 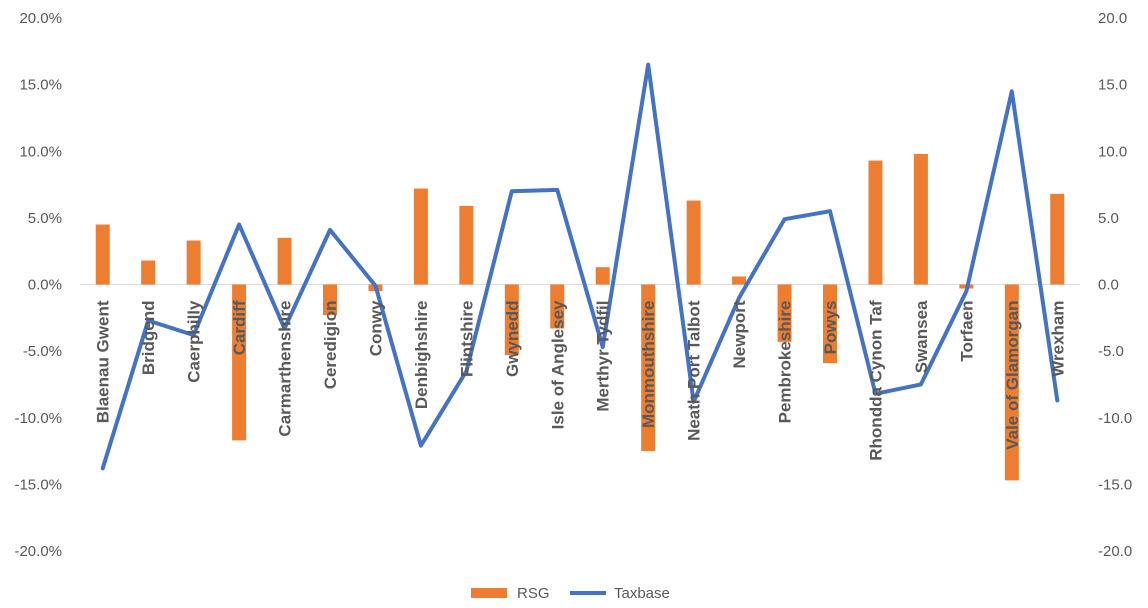 What do you see at coordinates (285, 369) in the screenshot?
I see `category-label: Carmarthenshire` at bounding box center [285, 369].